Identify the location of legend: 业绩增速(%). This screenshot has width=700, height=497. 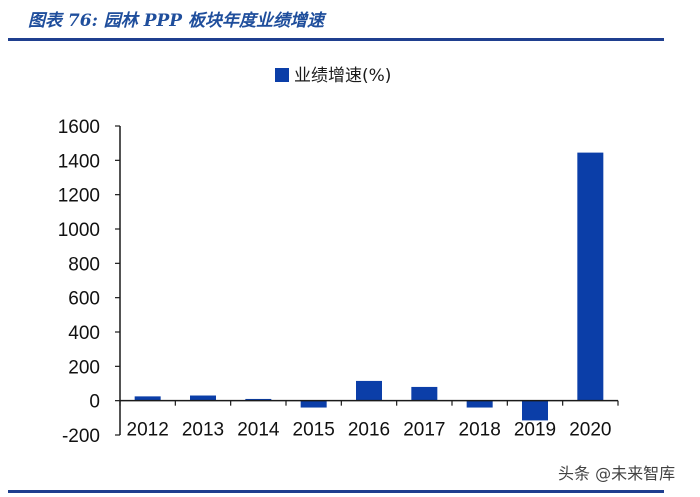
(333, 76).